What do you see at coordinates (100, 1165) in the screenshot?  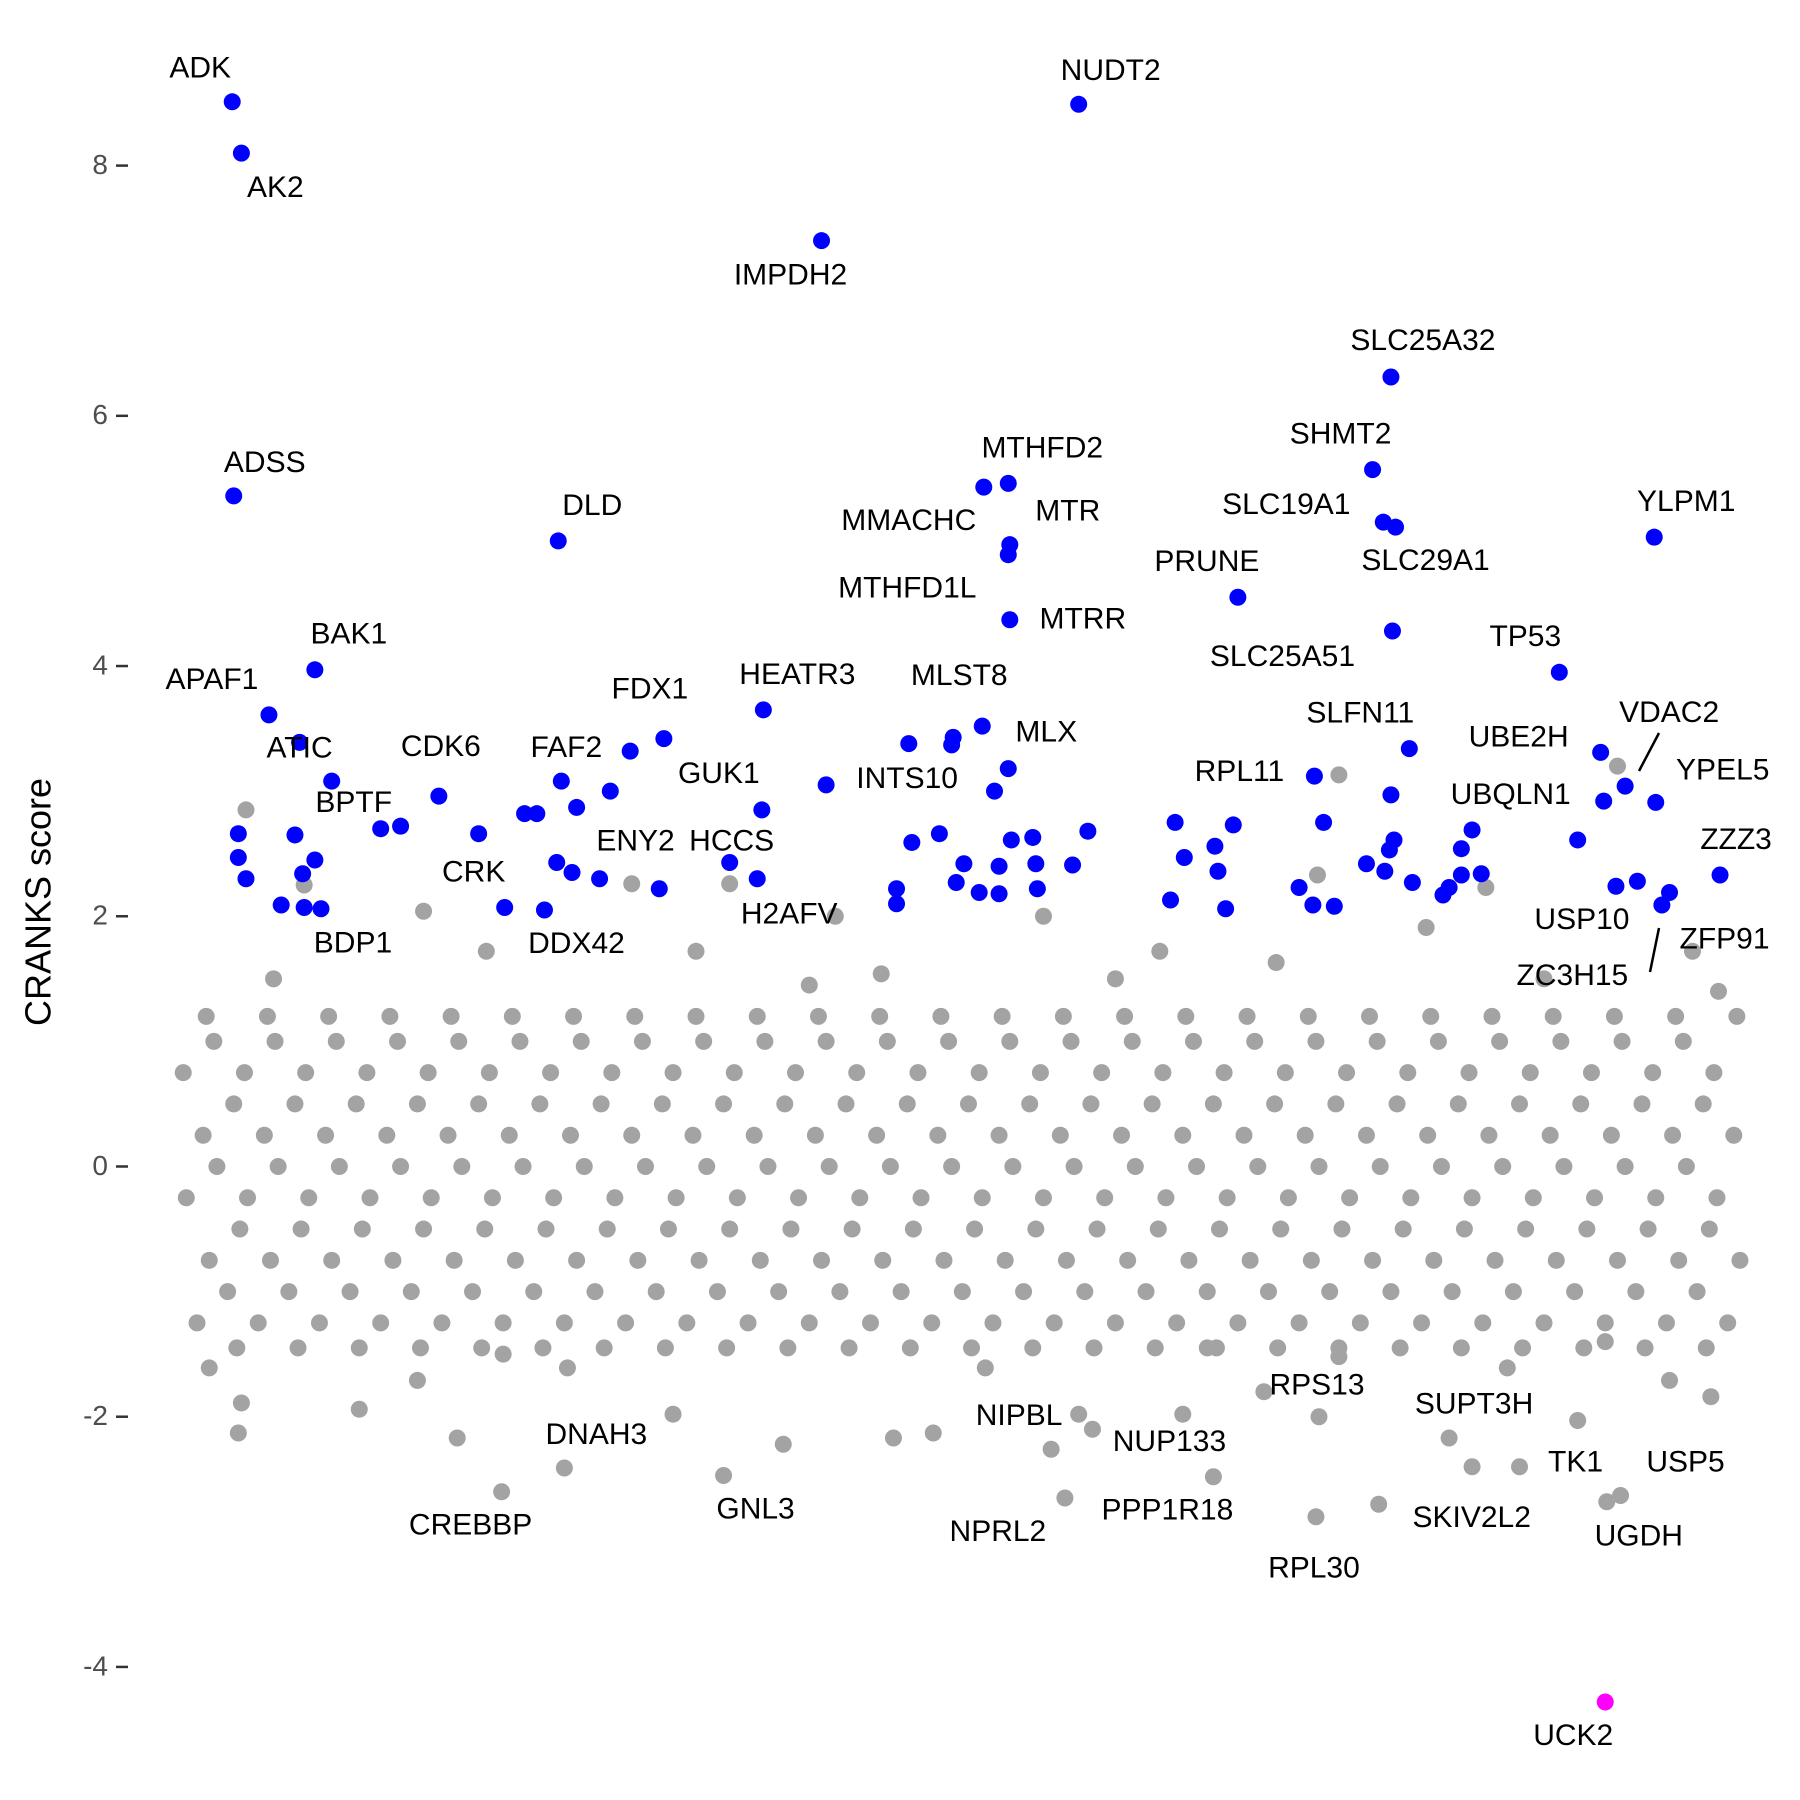 I see `y-tick-label: 0` at bounding box center [100, 1165].